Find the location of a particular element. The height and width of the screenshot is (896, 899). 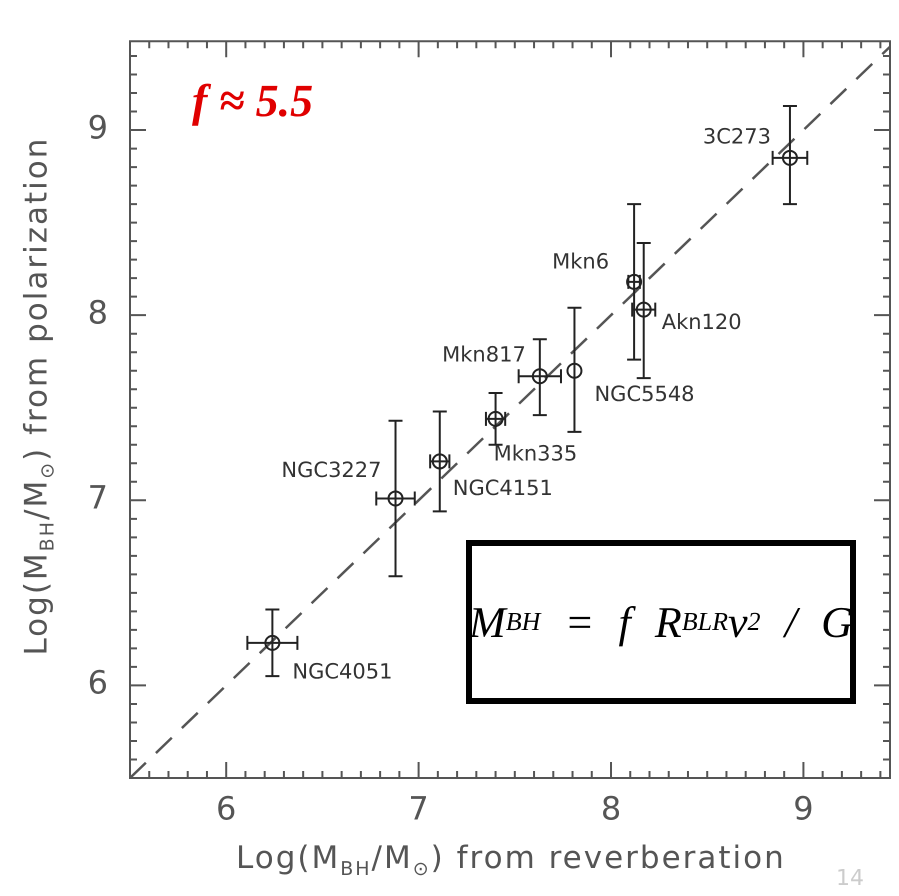

annotation: NGC5548 is located at coordinates (644, 394).